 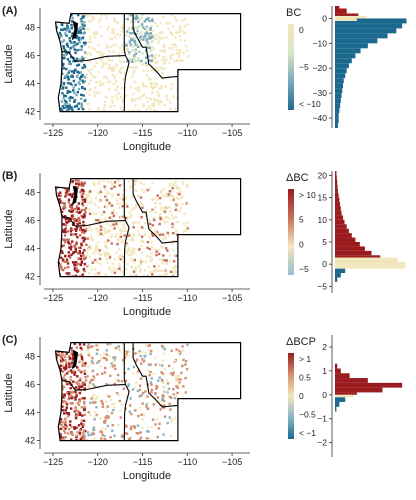 What do you see at coordinates (348, 51) in the screenshot?
I see `hist-bar-negative` at bounding box center [348, 51].